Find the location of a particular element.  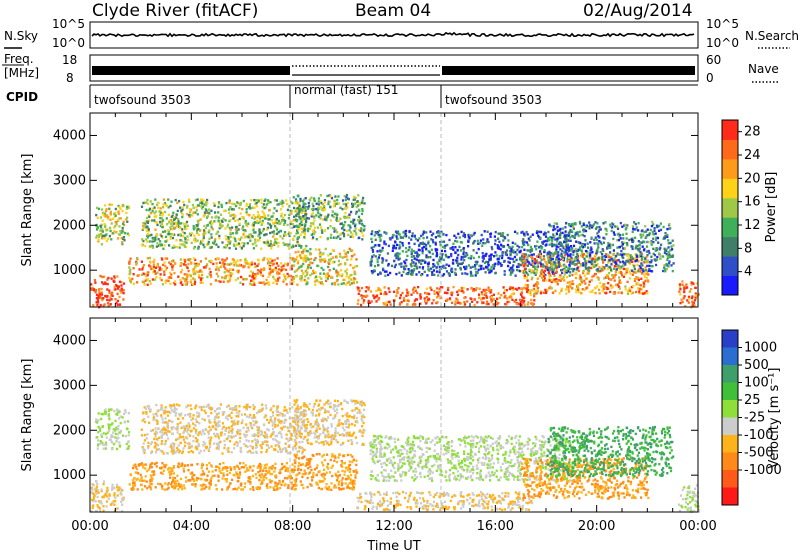

freq-panel-frame is located at coordinates (394, 68).